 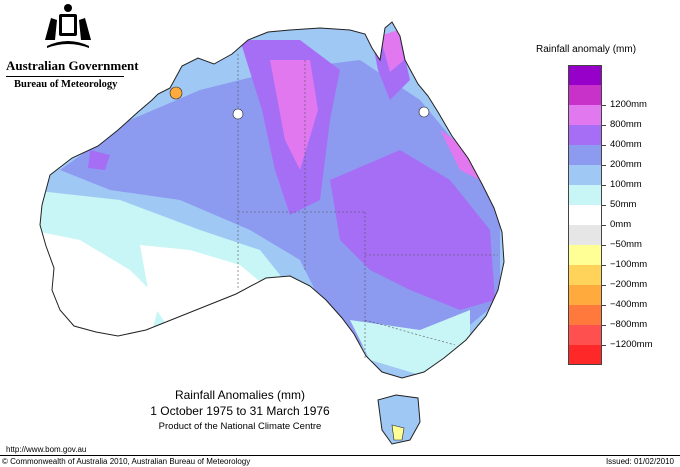 I want to click on legend-label: 100mm, so click(x=626, y=184).